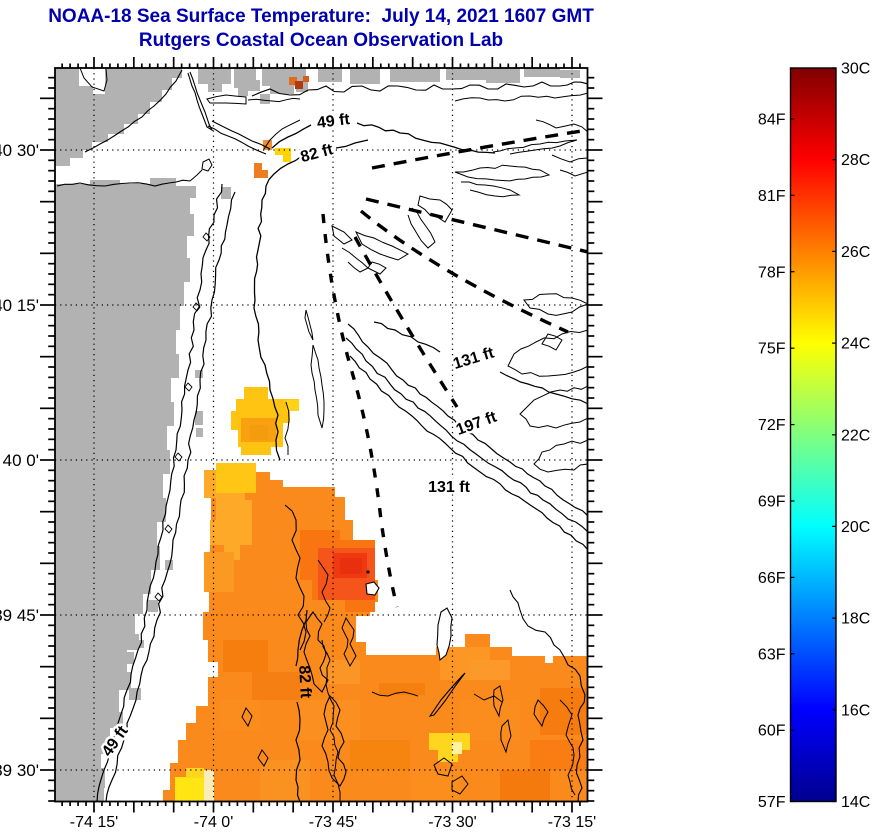 Image resolution: width=872 pixels, height=832 pixels. What do you see at coordinates (855, 435) in the screenshot?
I see `svg-text: 22C` at bounding box center [855, 435].